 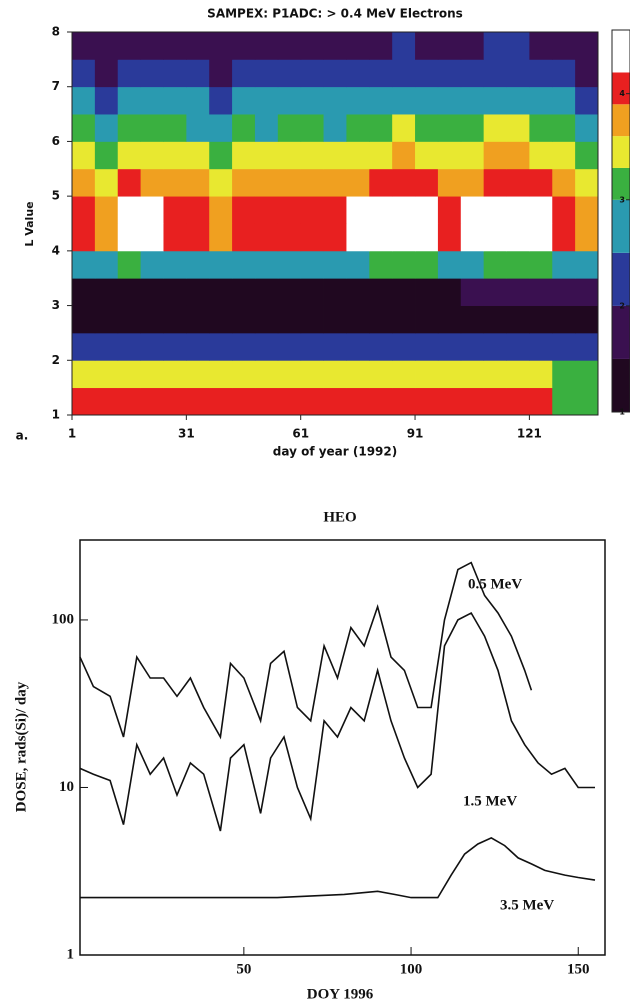 I want to click on x-tick-label: 1, so click(x=72, y=434).